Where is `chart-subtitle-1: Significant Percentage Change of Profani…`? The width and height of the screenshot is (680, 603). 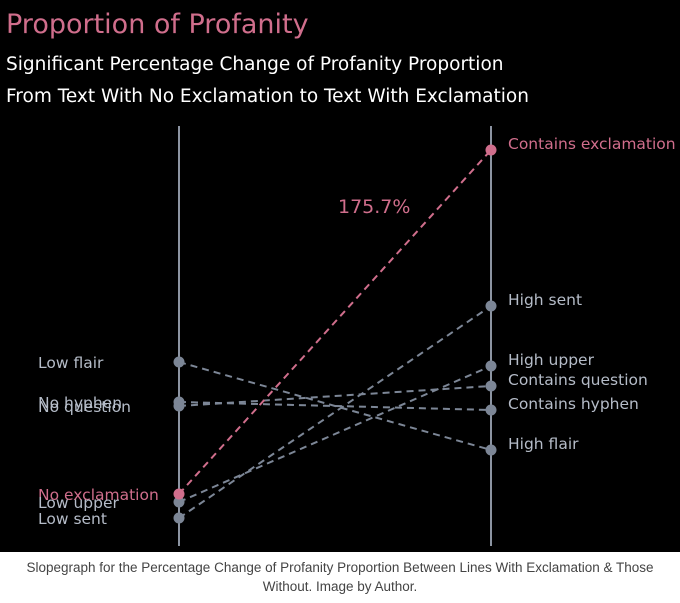
chart-subtitle-1: Significant Percentage Change of Profani… is located at coordinates (255, 64).